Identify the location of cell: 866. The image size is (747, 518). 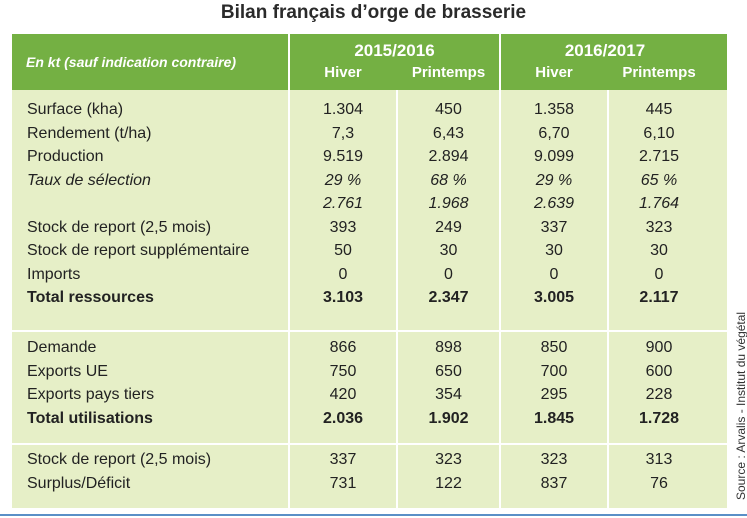
(343, 347).